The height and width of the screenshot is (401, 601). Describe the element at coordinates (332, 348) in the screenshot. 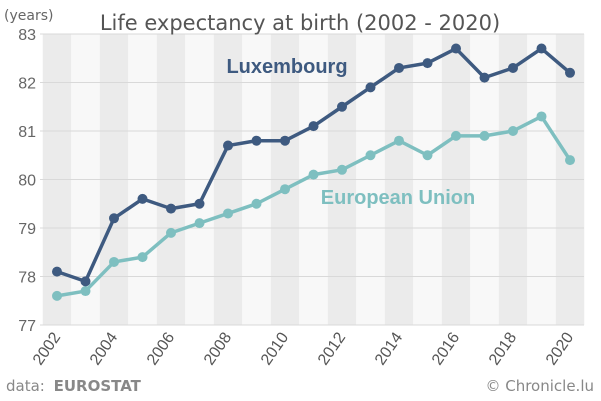

I see `x-tick-label: 2012` at that location.